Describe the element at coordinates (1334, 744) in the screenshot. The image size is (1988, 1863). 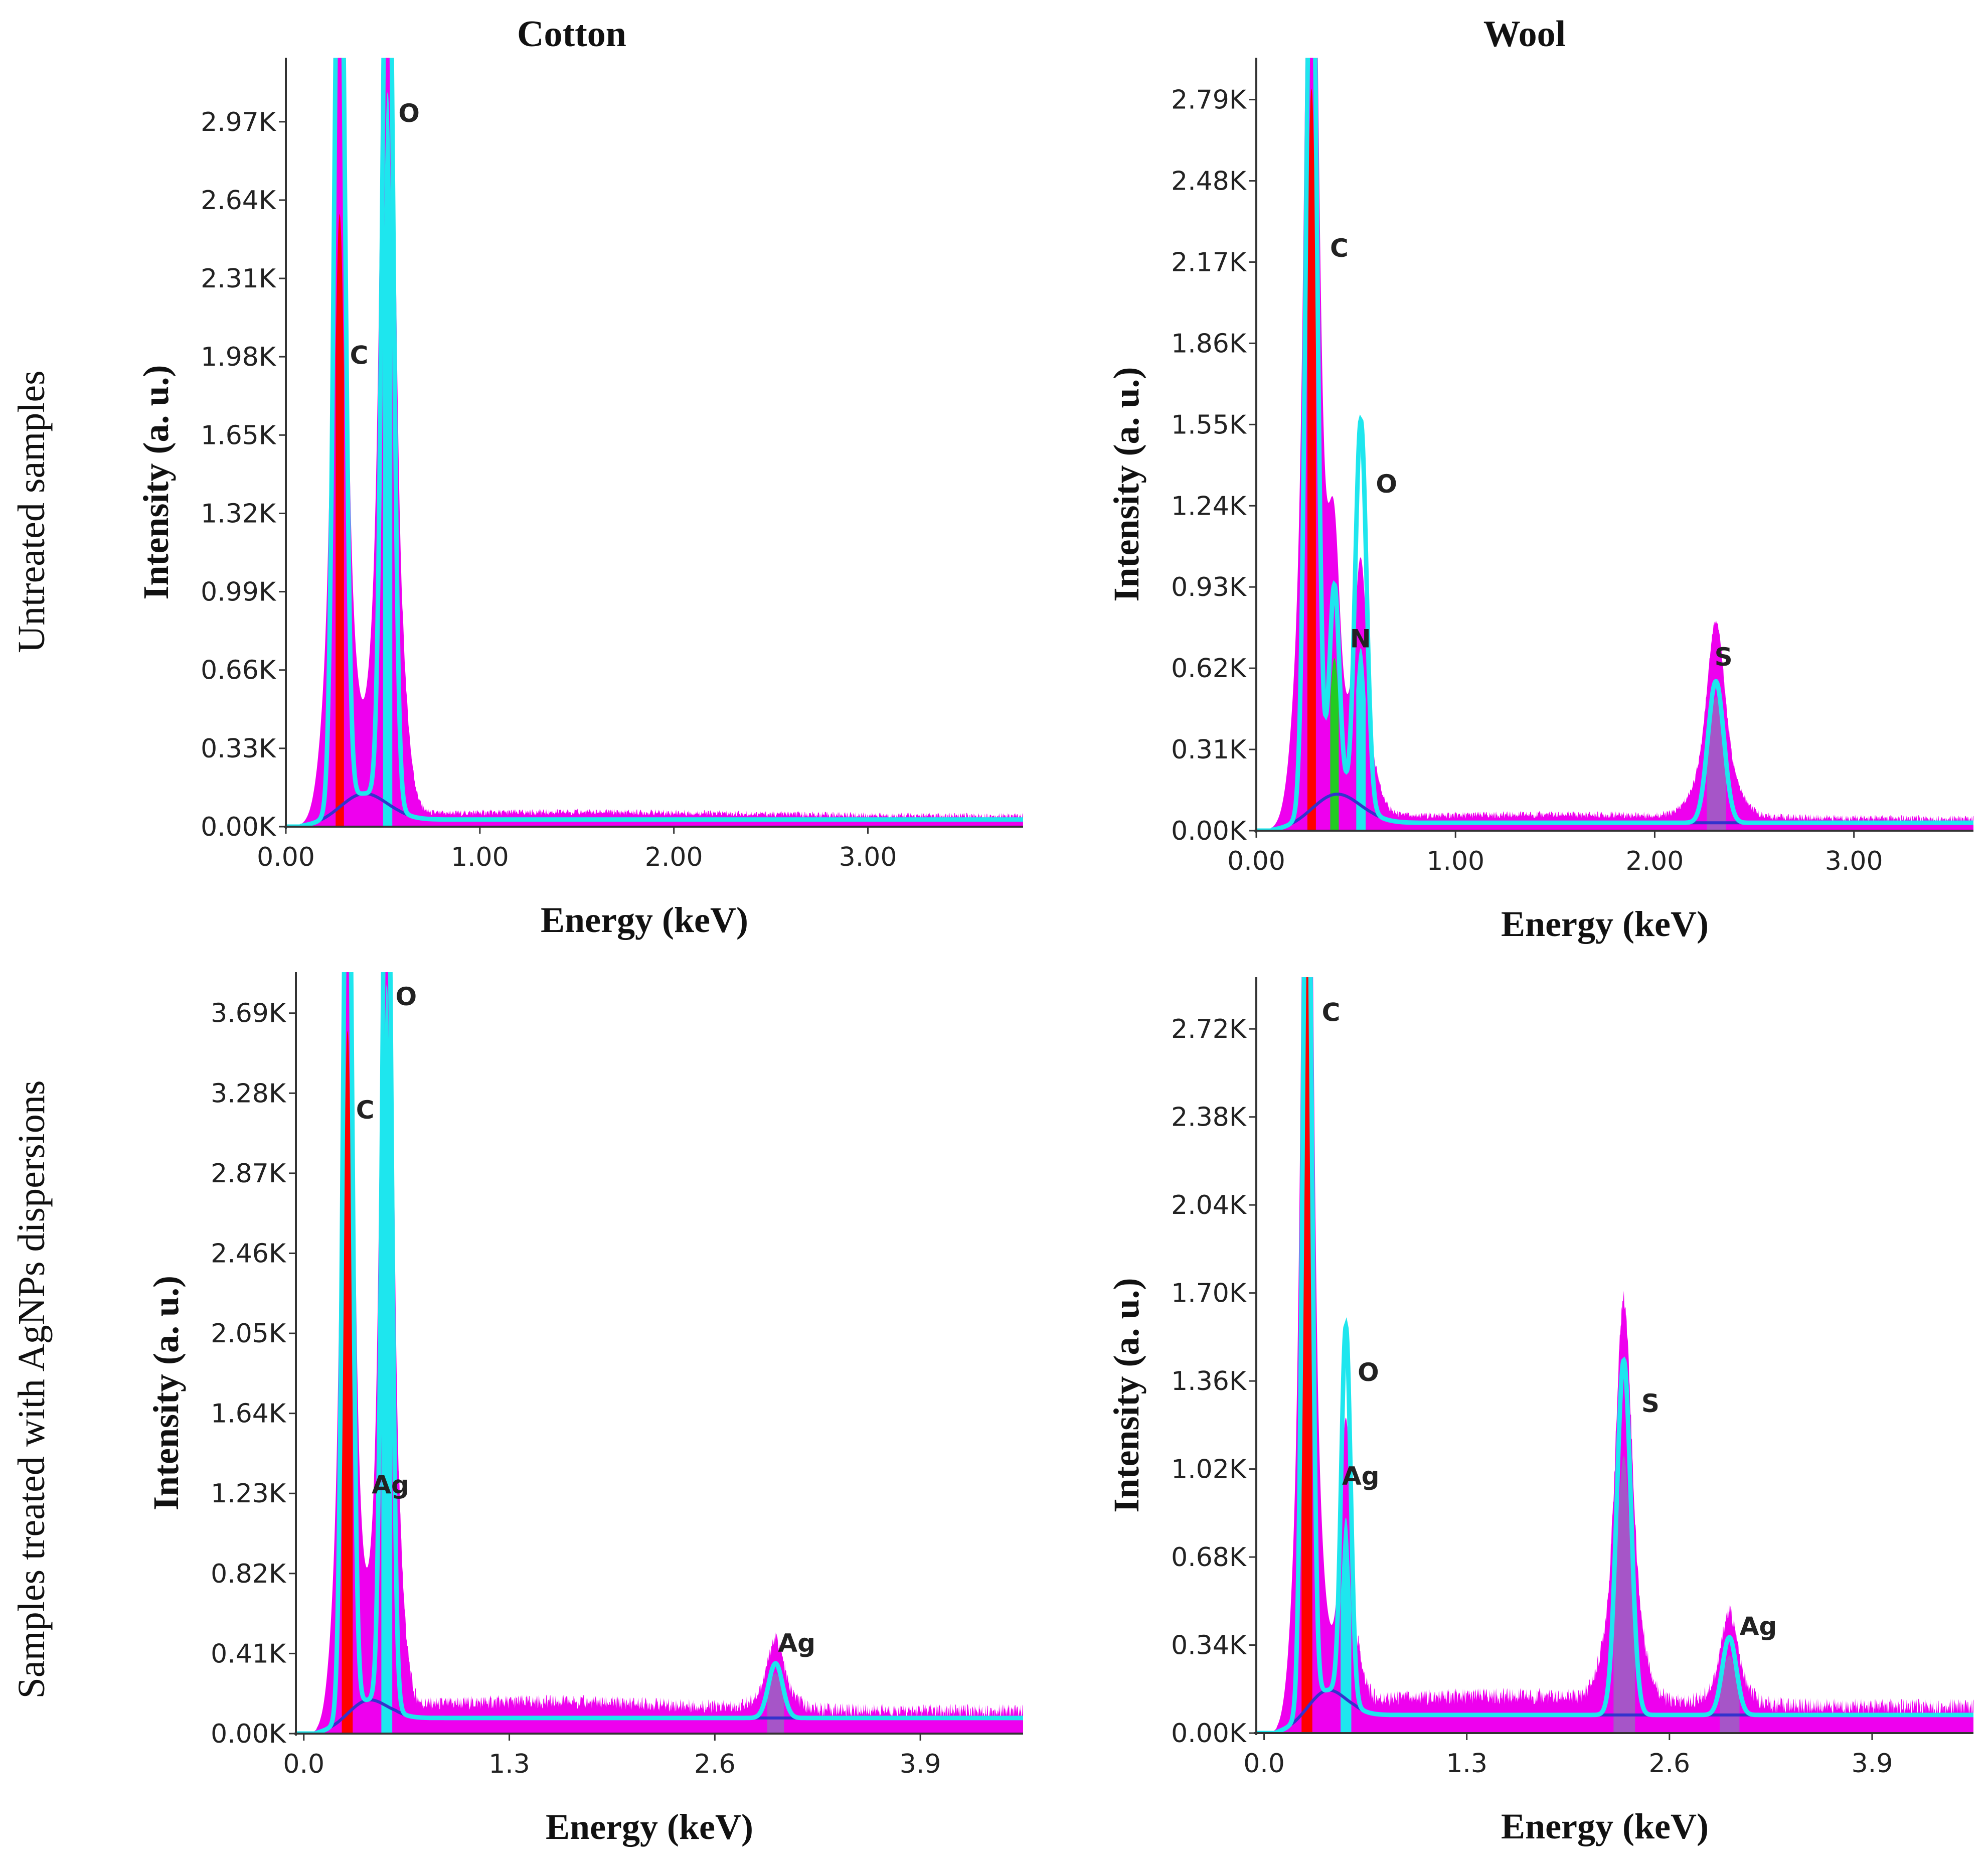
I see `element-band-n` at that location.